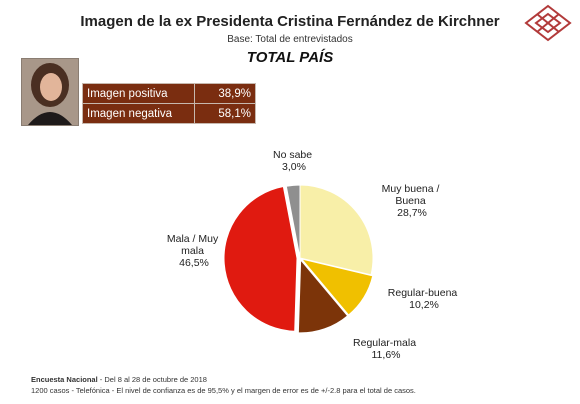  What do you see at coordinates (64, 379) in the screenshot?
I see `survey-name: Encuesta Nacional` at bounding box center [64, 379].